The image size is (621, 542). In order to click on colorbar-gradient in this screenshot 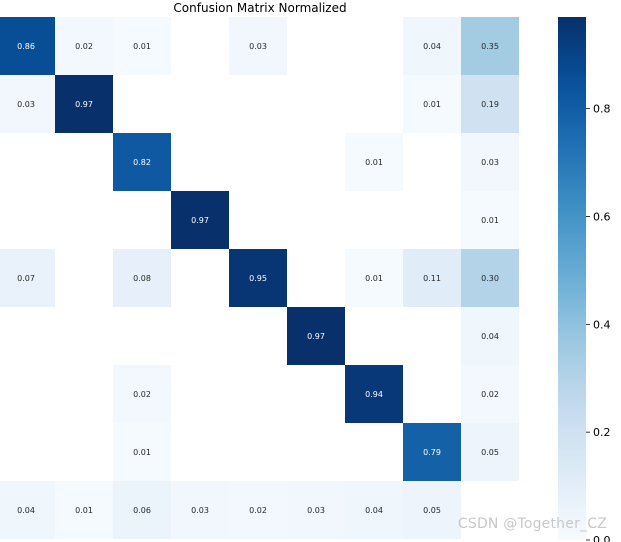, I will do `click(572, 278)`.